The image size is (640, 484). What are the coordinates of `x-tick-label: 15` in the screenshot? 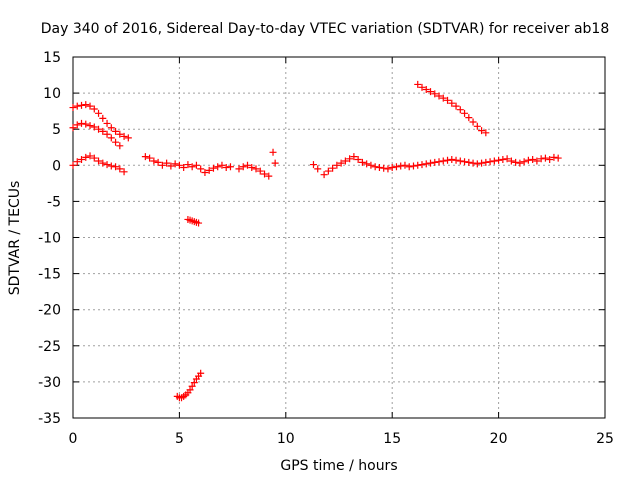 It's located at (392, 439).